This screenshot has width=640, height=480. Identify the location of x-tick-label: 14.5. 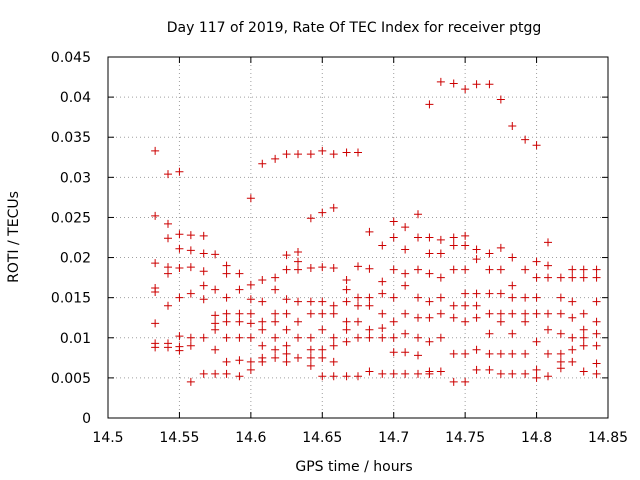
(107, 438).